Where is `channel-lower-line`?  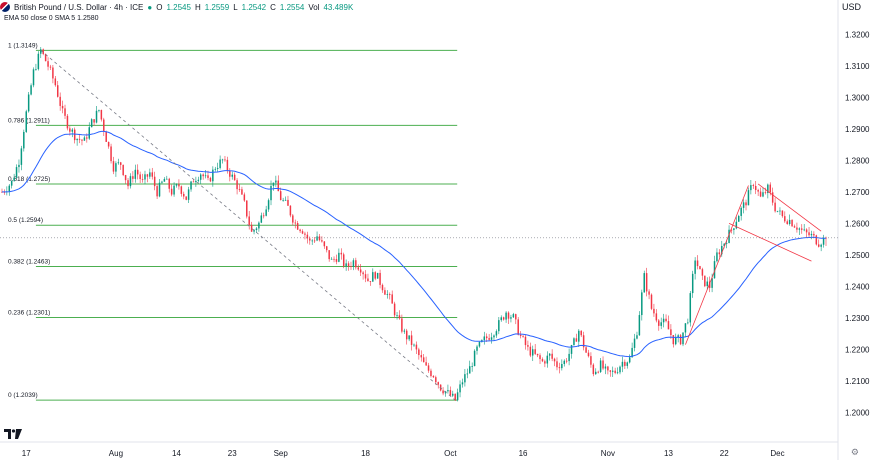 channel-lower-line is located at coordinates (770, 242).